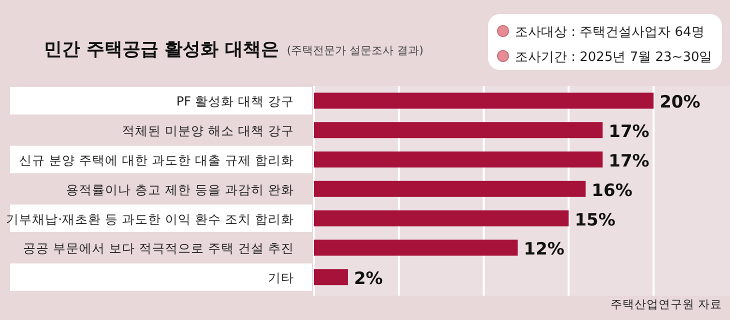  What do you see at coordinates (666, 304) in the screenshot?
I see `text: 주택산업연구원 자료` at bounding box center [666, 304].